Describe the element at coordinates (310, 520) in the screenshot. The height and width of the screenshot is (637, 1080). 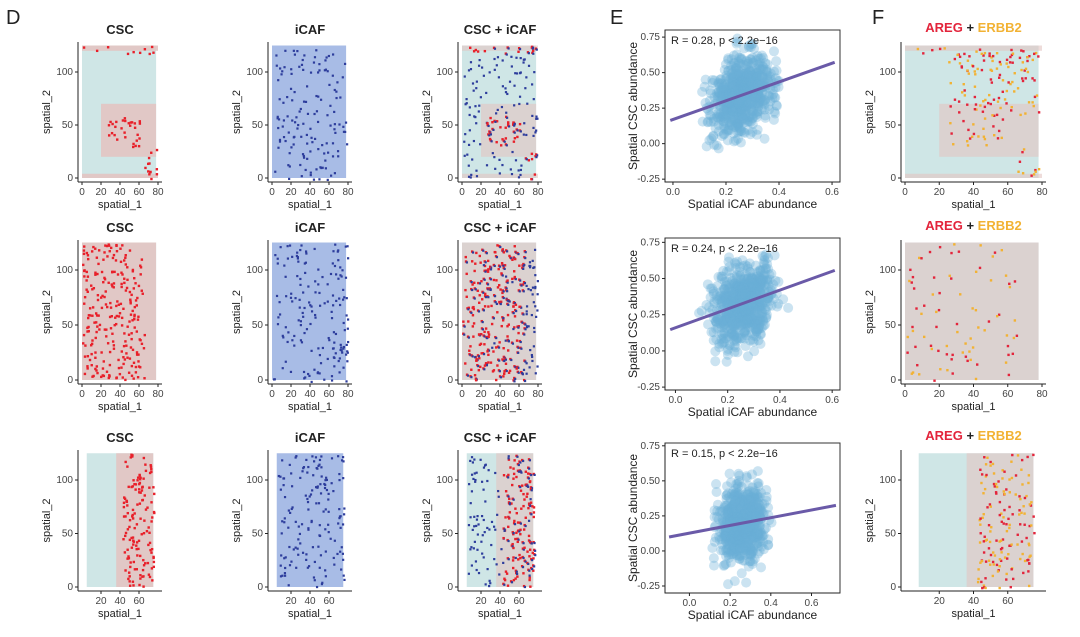
I see `tissue-background` at that location.